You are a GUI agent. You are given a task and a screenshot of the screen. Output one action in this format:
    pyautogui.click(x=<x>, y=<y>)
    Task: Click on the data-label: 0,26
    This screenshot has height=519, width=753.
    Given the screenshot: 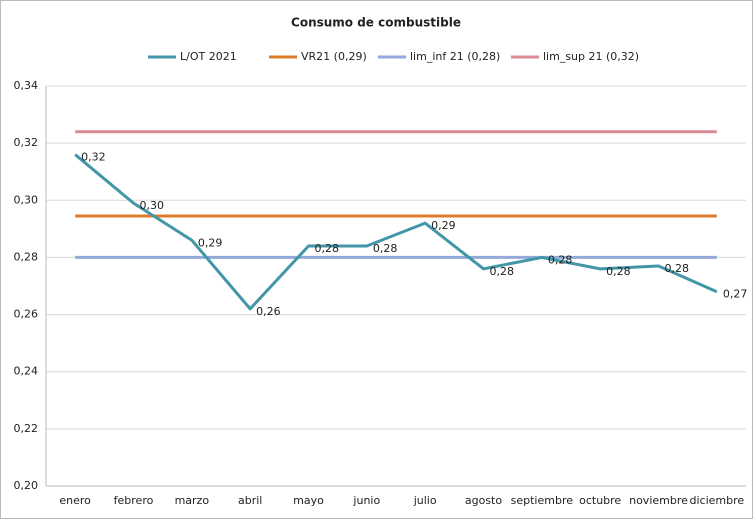 What is the action you would take?
    pyautogui.click(x=268, y=311)
    